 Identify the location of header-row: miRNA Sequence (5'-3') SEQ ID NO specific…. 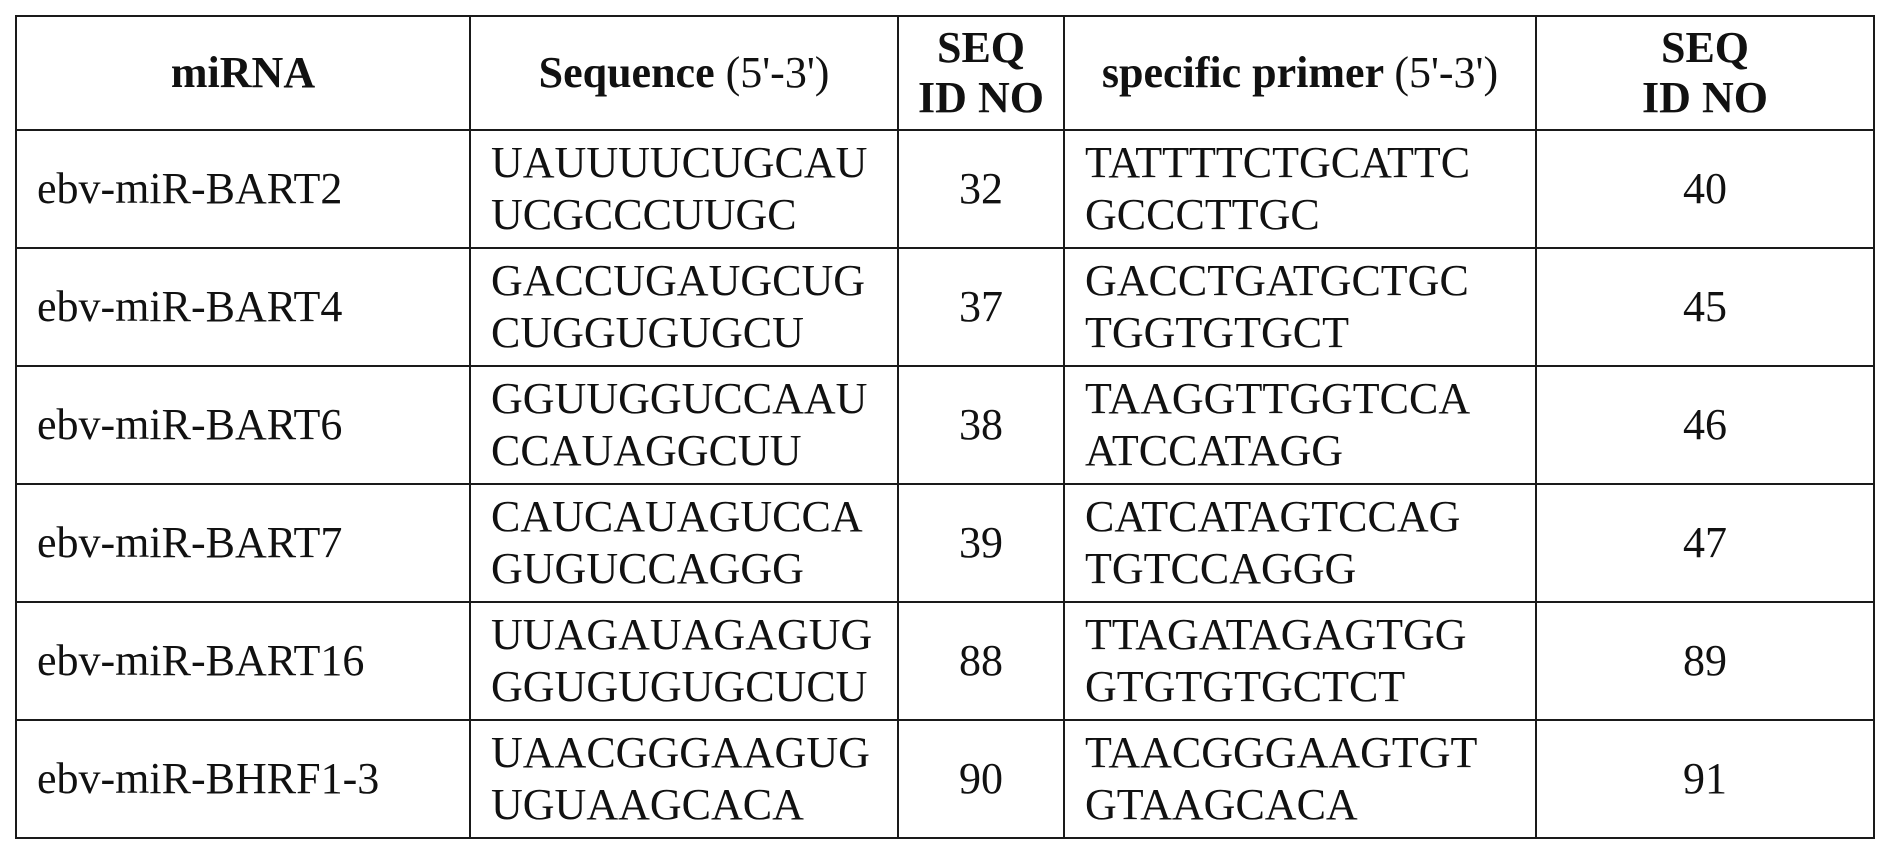
(945, 73).